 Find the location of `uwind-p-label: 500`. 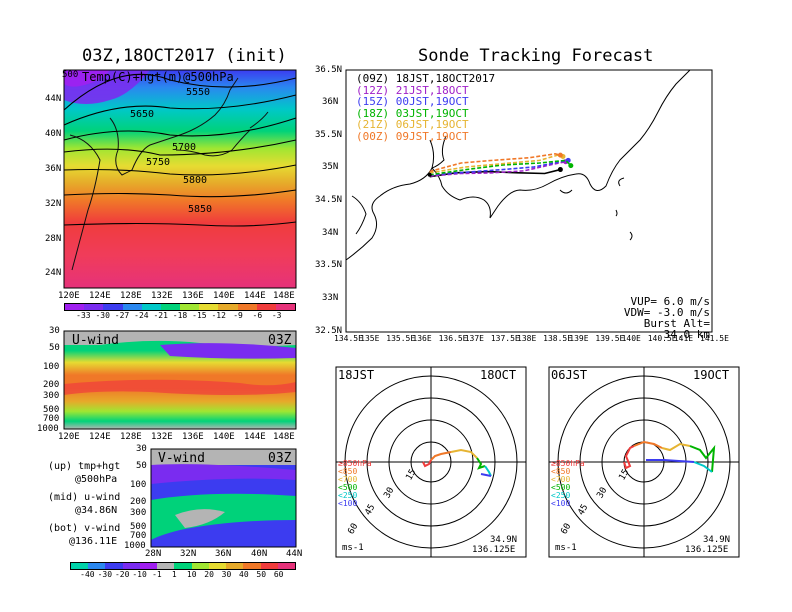

uwind-p-label: 500 is located at coordinates (51, 410).